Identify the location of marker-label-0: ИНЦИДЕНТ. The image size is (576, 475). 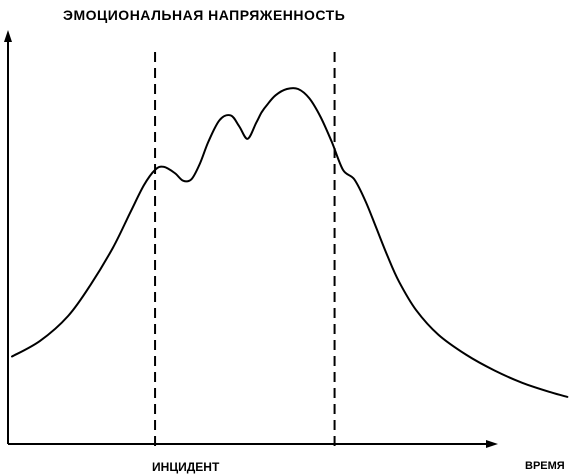
(186, 467).